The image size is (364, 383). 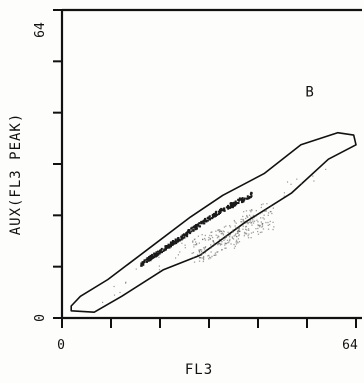 I want to click on diffuse-population, so click(x=233, y=234).